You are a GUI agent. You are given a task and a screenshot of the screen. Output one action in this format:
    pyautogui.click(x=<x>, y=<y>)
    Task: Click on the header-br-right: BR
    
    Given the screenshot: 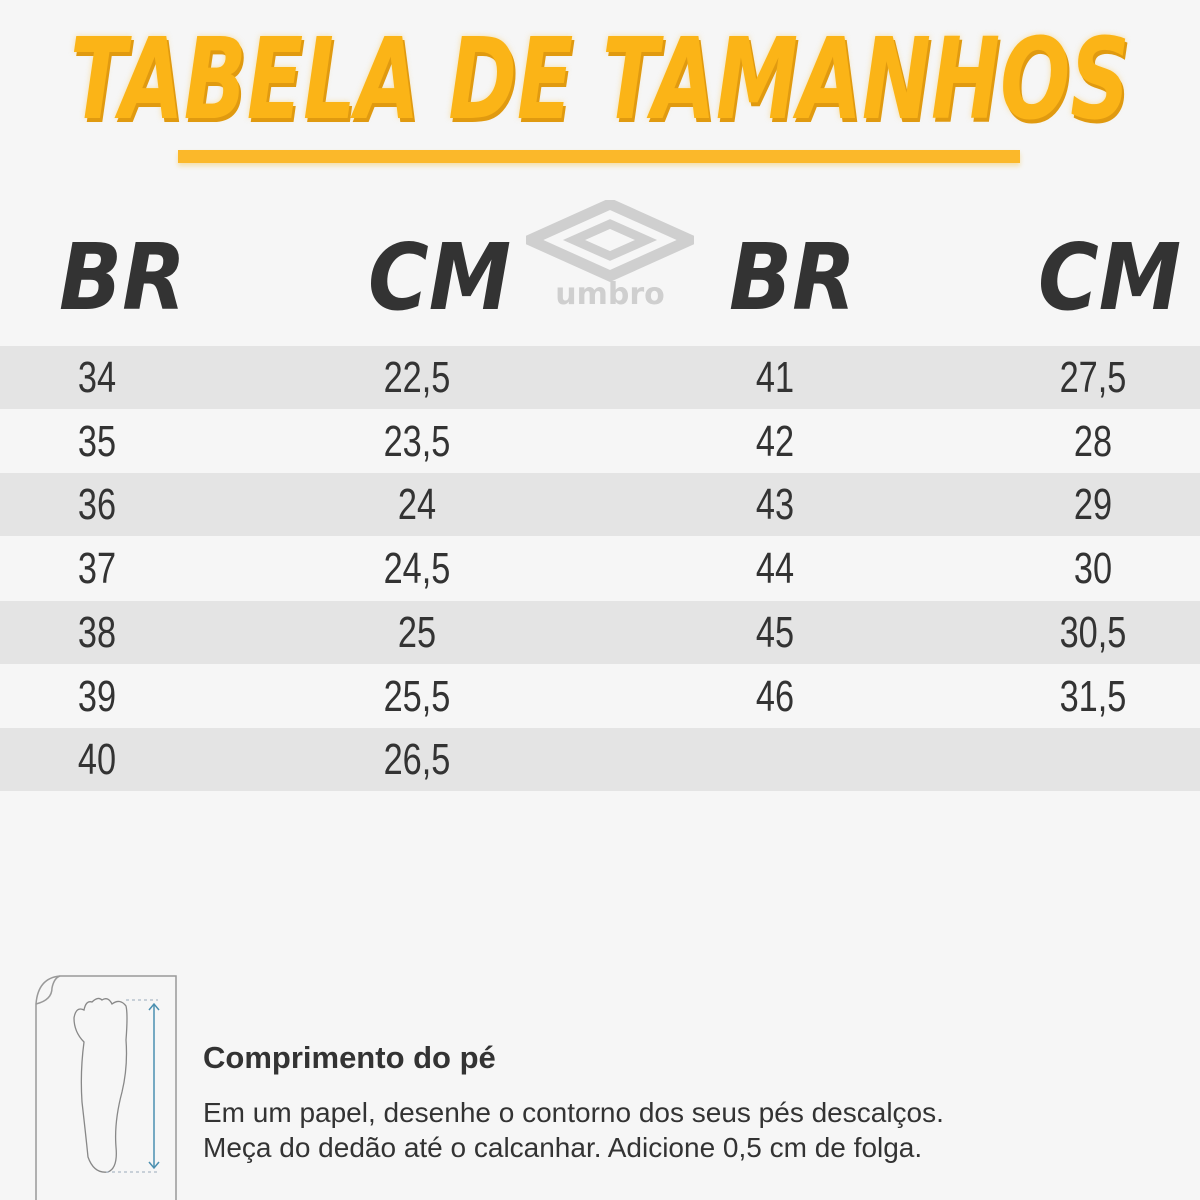 What is the action you would take?
    pyautogui.click(x=792, y=277)
    